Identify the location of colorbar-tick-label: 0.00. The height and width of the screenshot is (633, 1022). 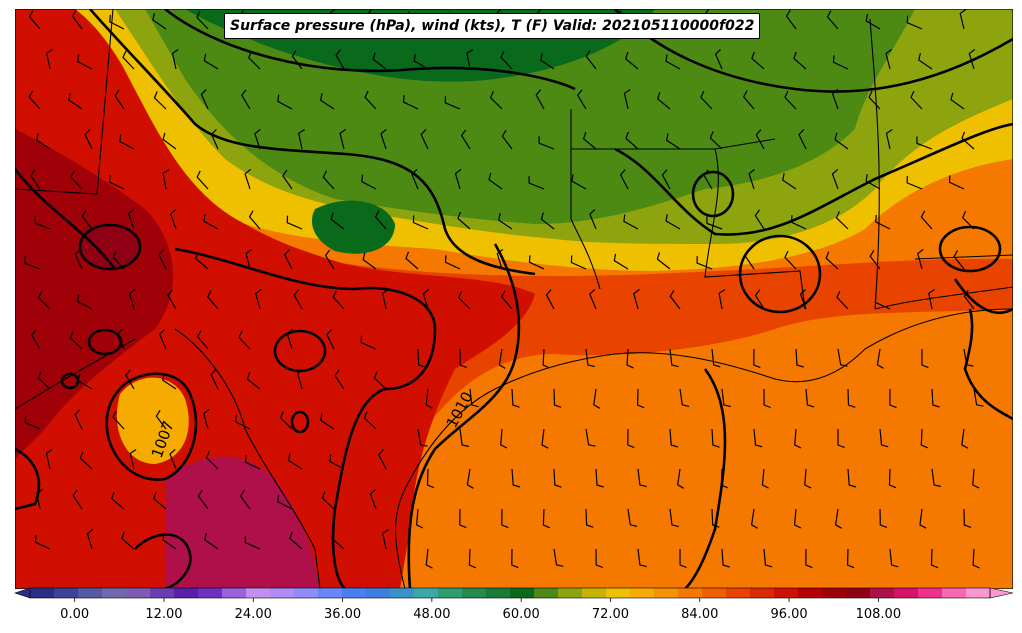
(74, 614).